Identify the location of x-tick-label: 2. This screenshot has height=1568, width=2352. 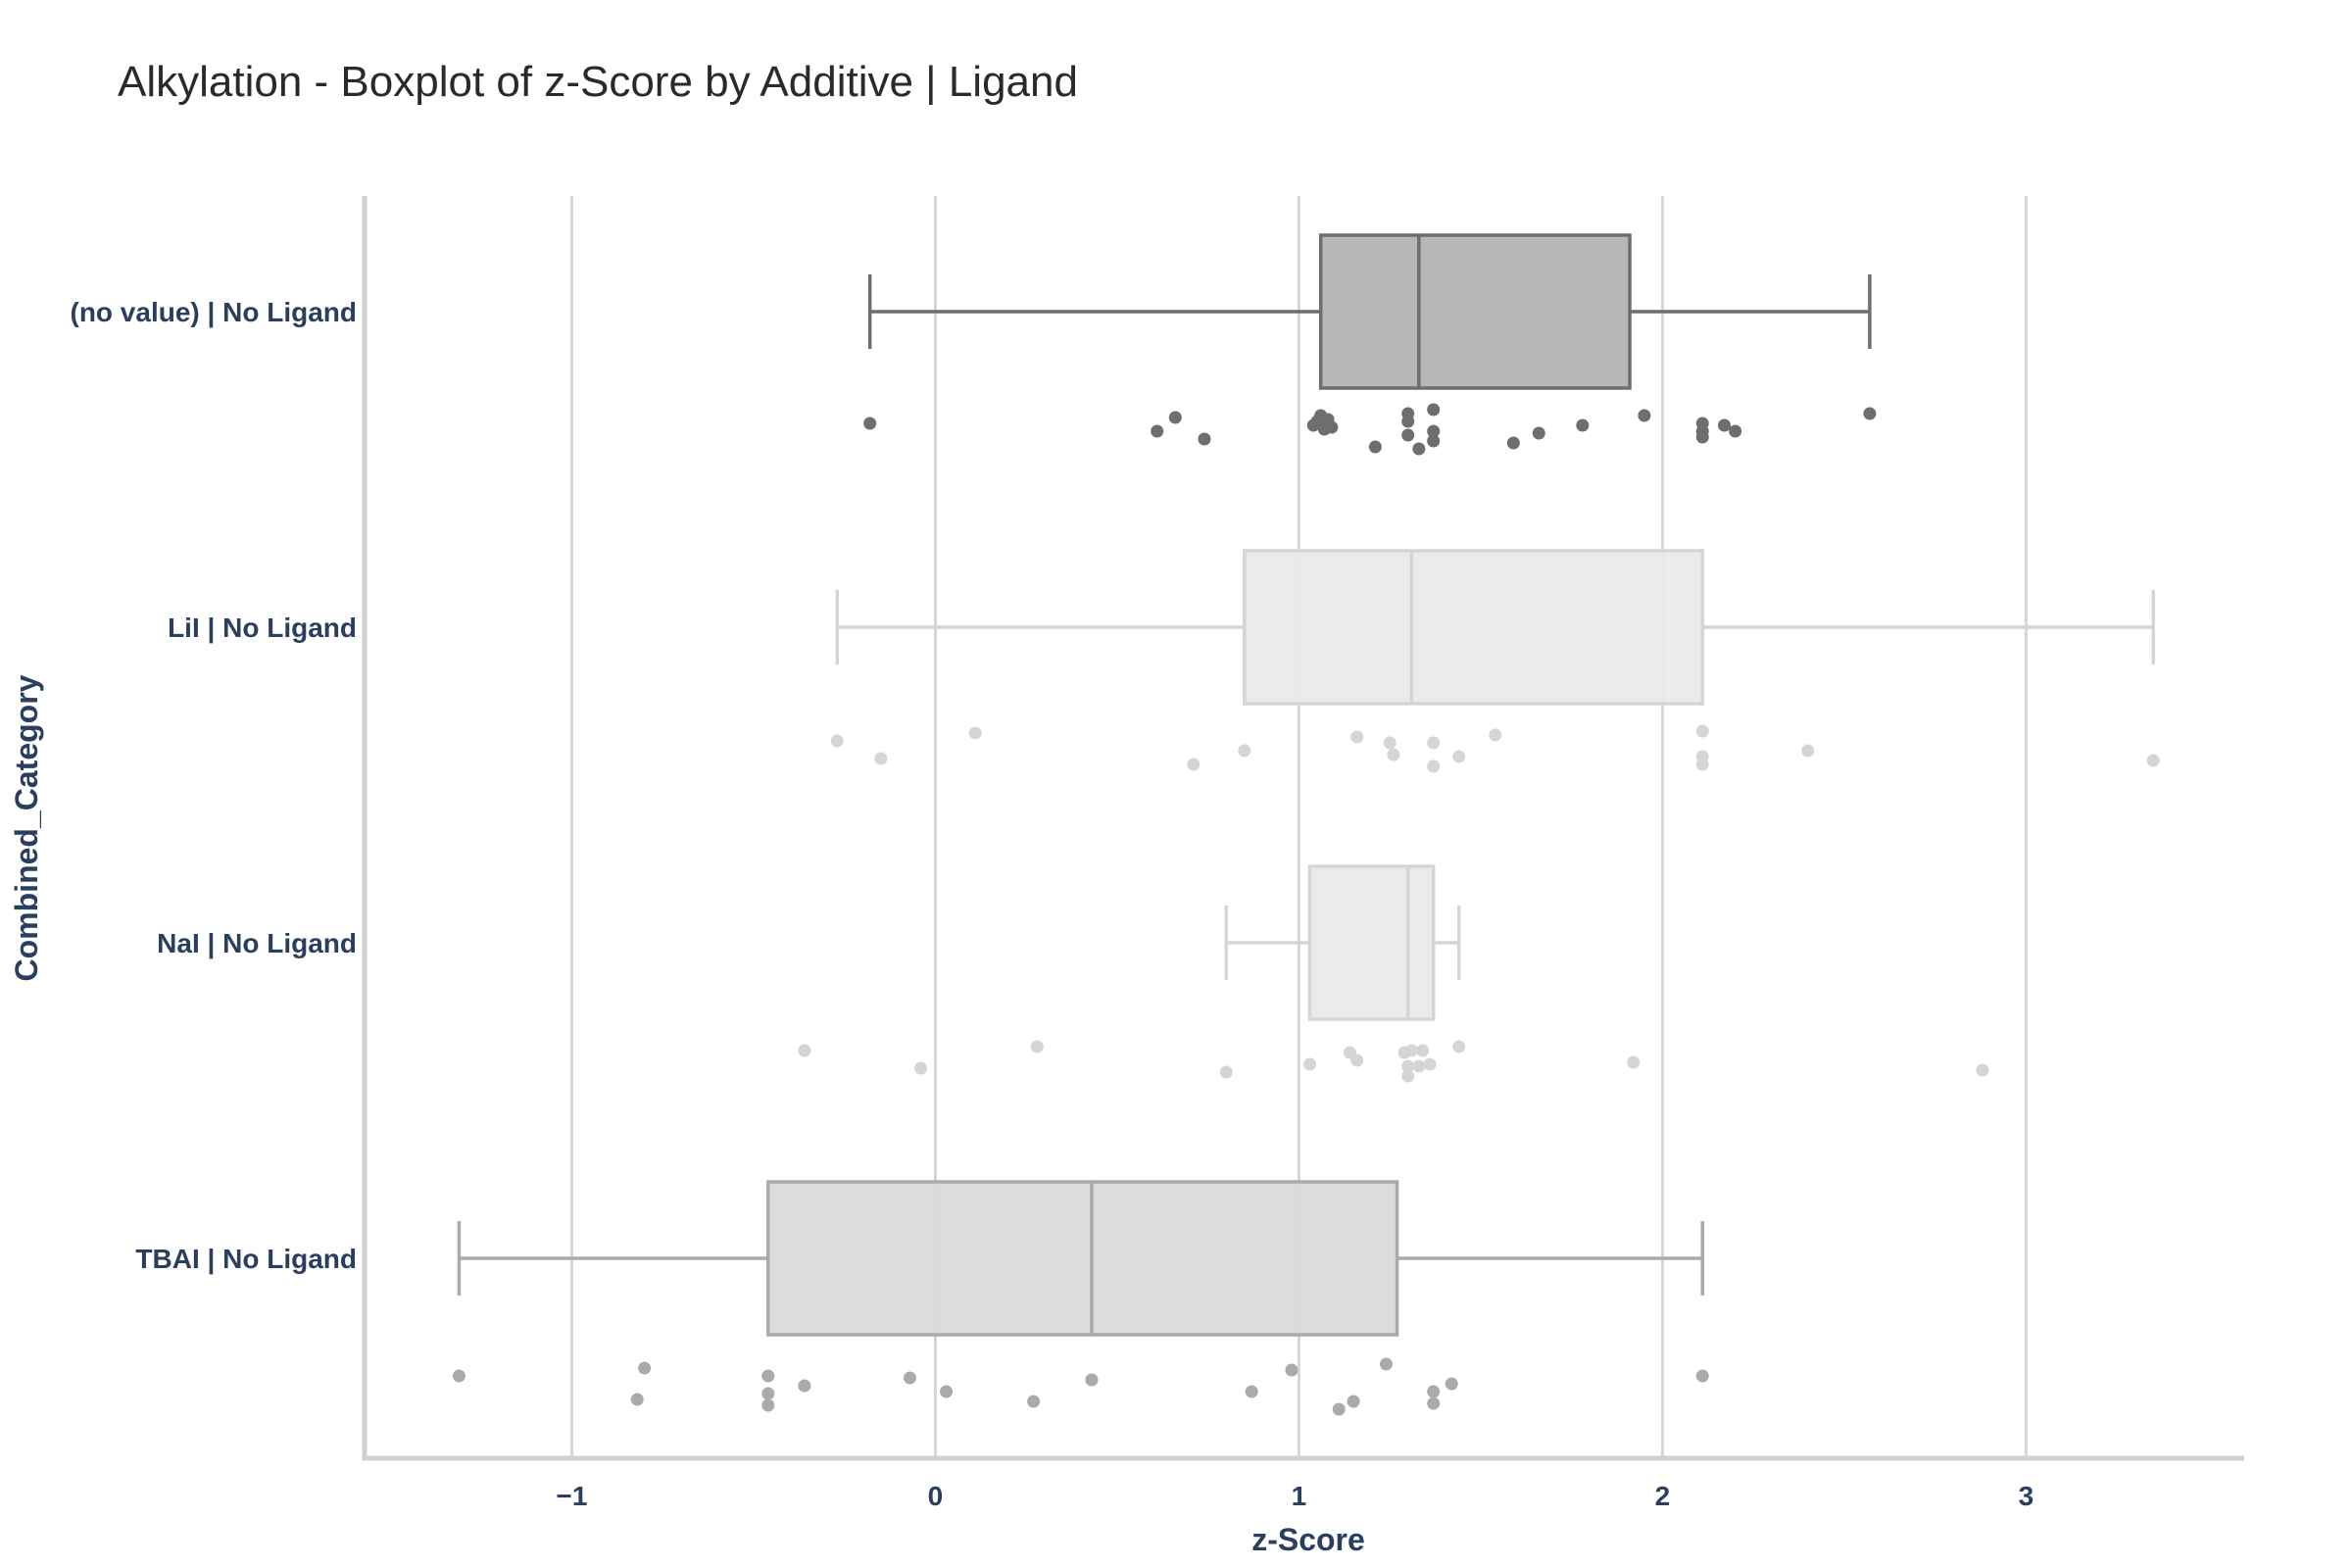
(1663, 1496).